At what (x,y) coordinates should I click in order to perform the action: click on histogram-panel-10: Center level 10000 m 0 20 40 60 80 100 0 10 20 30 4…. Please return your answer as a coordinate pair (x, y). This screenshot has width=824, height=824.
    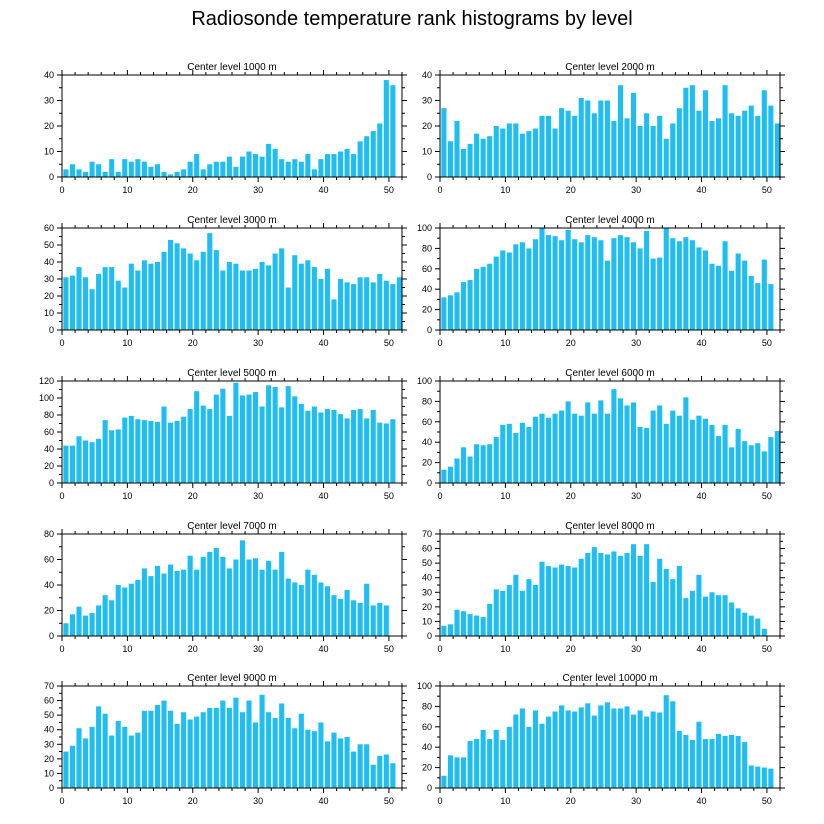
    Looking at the image, I should click on (601, 739).